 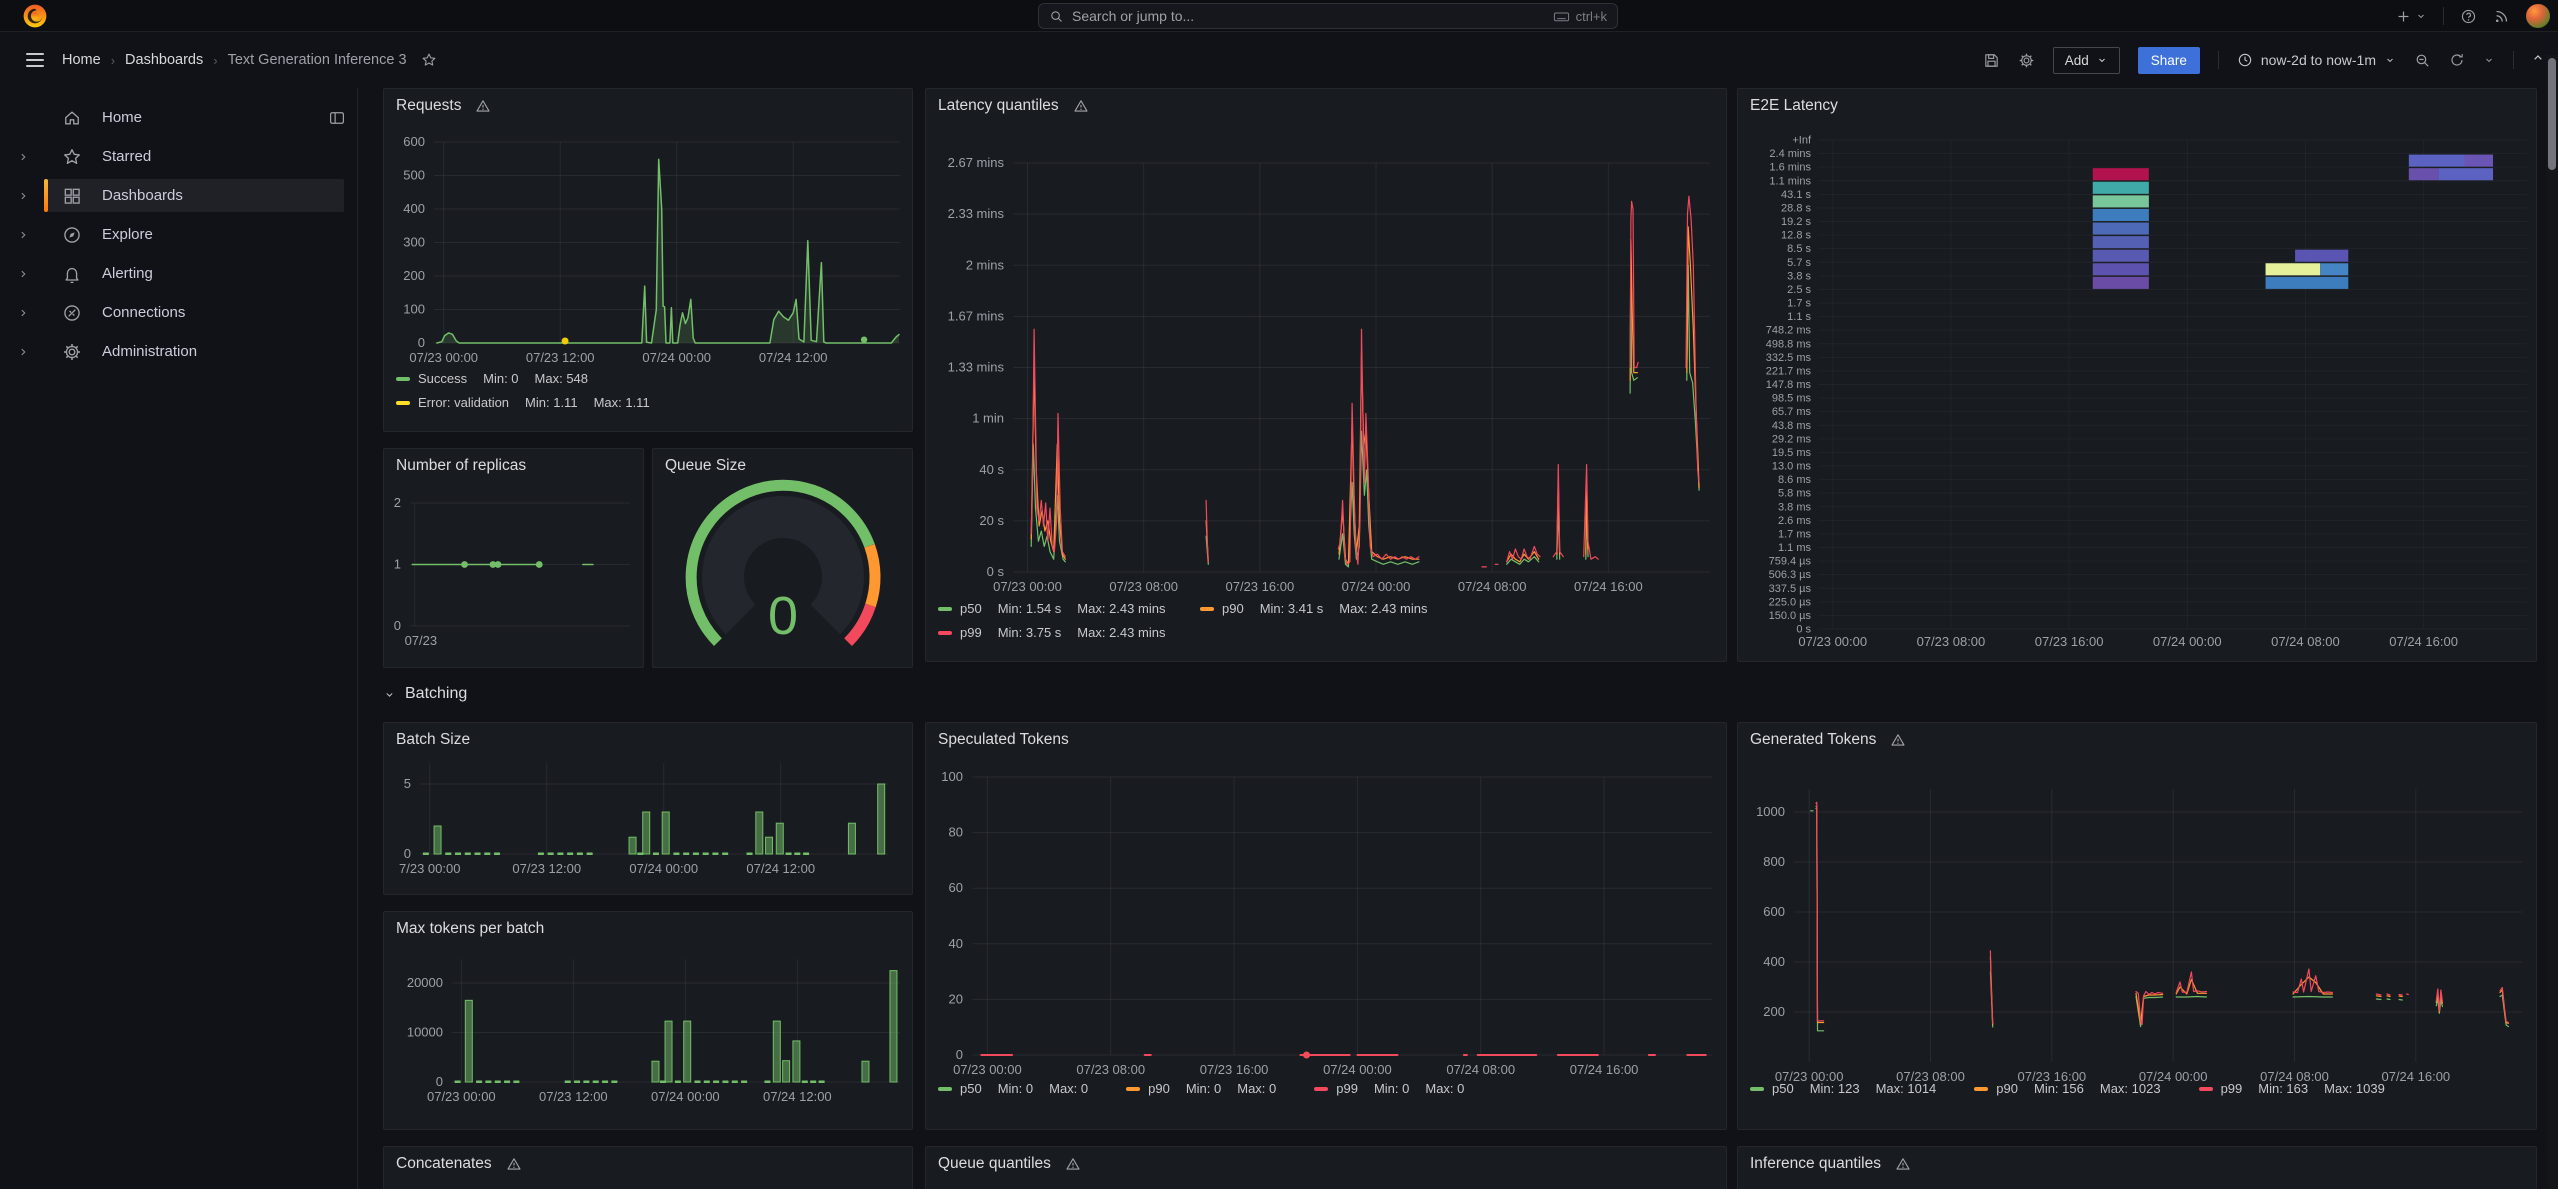 I want to click on share-button: Share, so click(x=2168, y=60).